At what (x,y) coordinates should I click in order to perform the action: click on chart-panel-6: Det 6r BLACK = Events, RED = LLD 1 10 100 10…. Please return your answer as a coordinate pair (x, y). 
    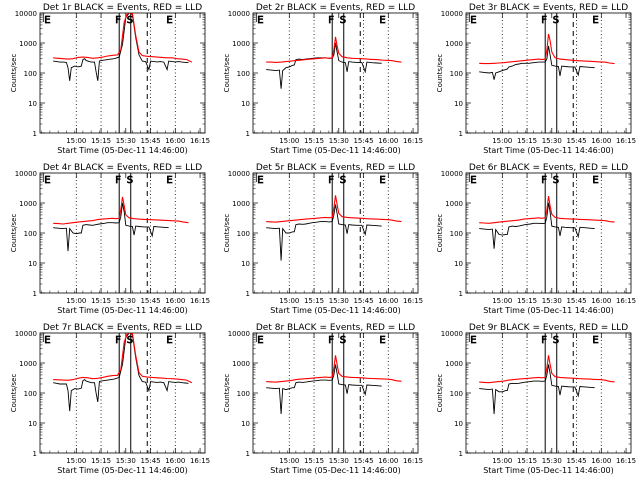
    Looking at the image, I should click on (536, 239).